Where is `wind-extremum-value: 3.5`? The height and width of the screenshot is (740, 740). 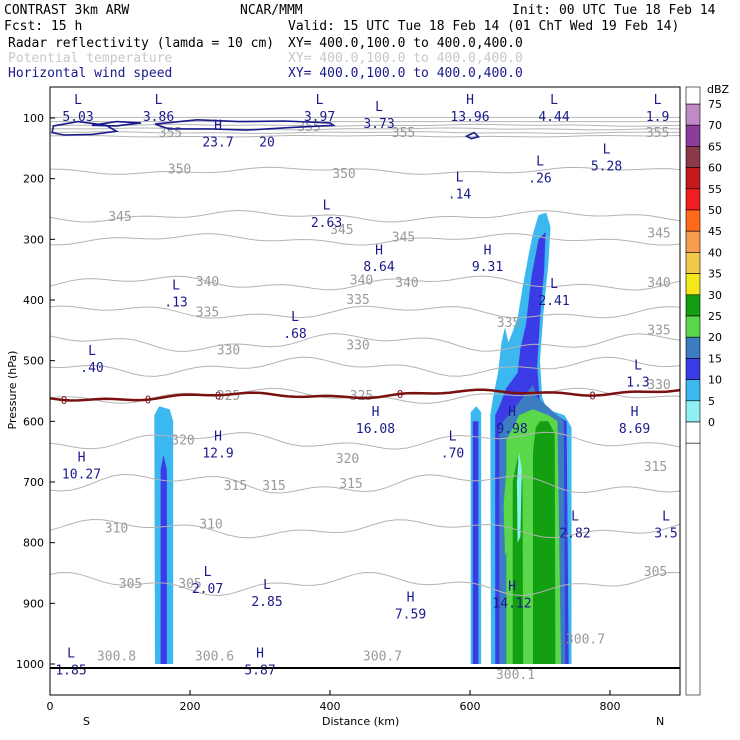
wind-extremum-value: 3.5 is located at coordinates (665, 534).